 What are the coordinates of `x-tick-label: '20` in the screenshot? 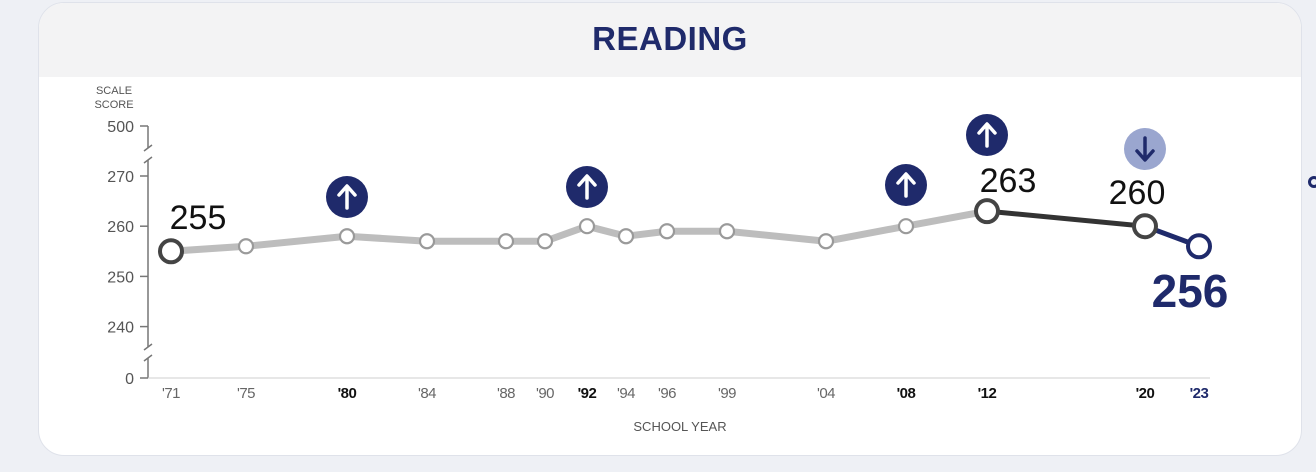 It's located at (1145, 393).